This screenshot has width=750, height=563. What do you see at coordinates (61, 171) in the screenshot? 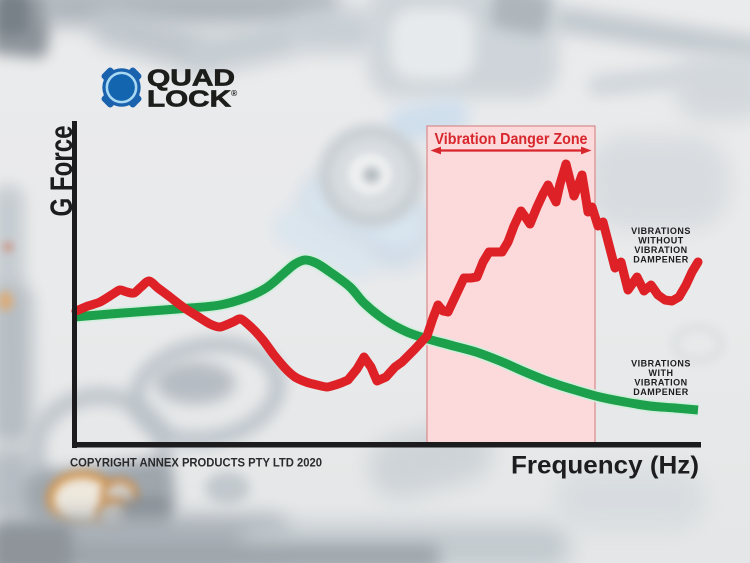
I see `svg-text: G Force` at bounding box center [61, 171].